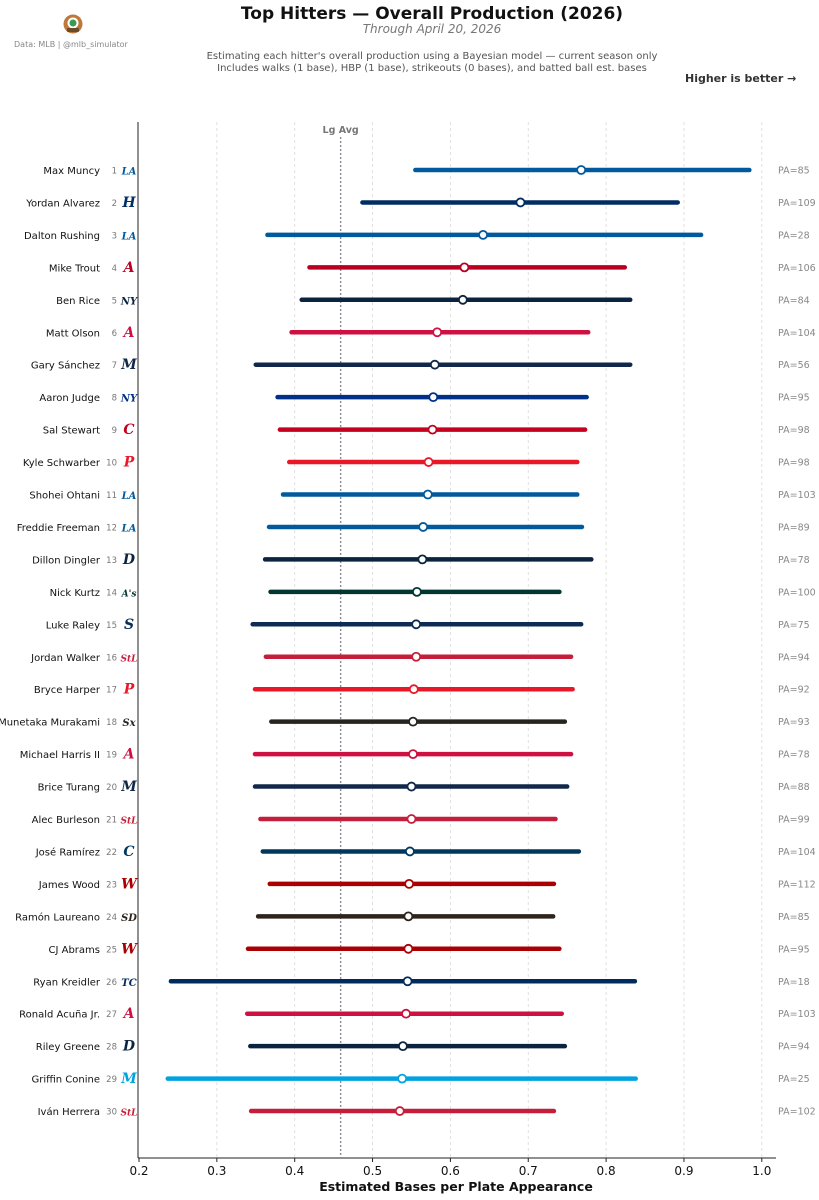 Image resolution: width=819 pixels, height=1200 pixels. What do you see at coordinates (129, 496) in the screenshot?
I see `team-logo-icon: LA` at bounding box center [129, 496].